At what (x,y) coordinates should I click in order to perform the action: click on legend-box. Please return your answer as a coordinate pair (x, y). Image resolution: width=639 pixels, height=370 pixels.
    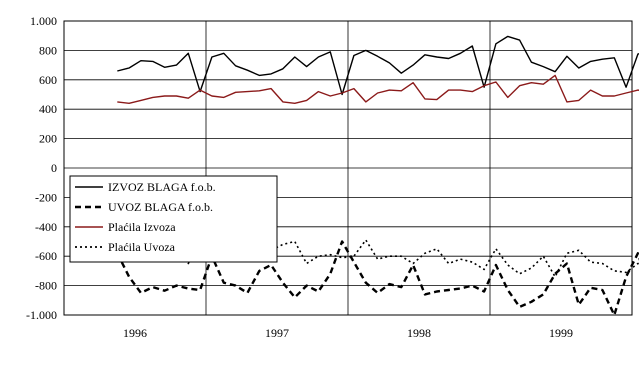
    Looking at the image, I should click on (173, 219).